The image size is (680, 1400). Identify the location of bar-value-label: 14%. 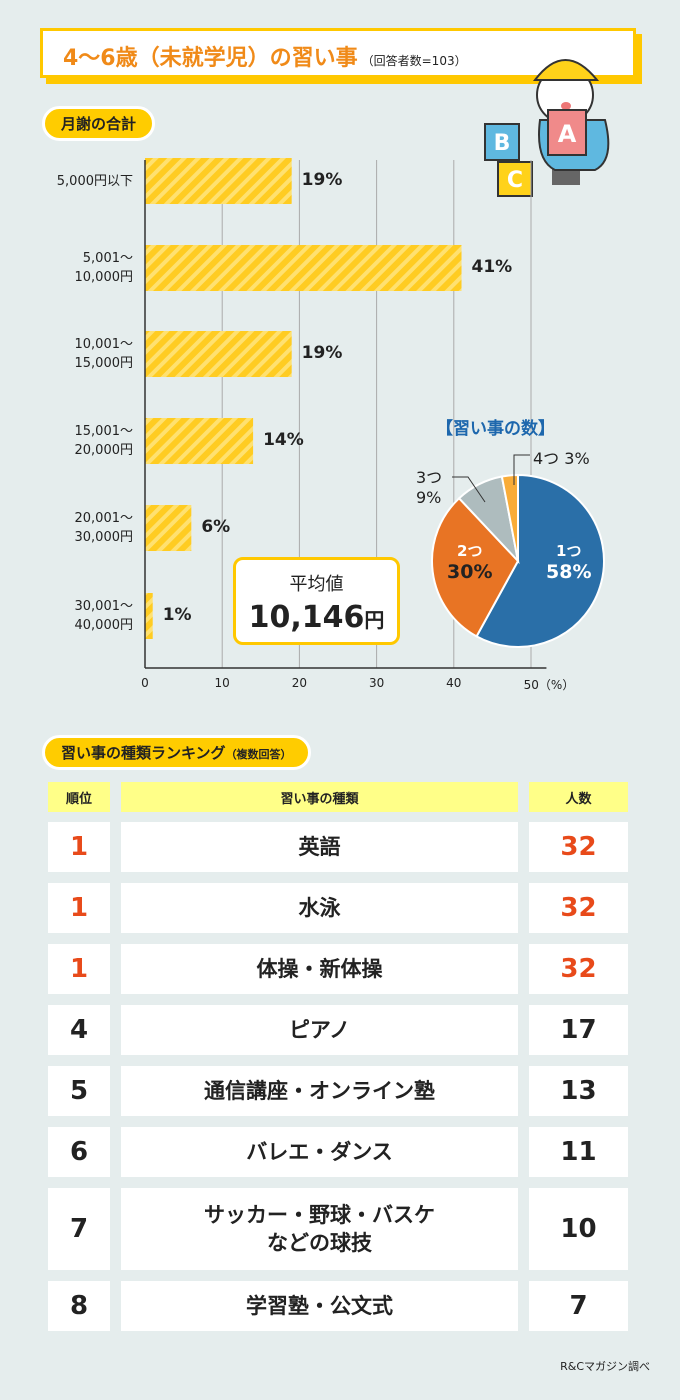
(283, 440).